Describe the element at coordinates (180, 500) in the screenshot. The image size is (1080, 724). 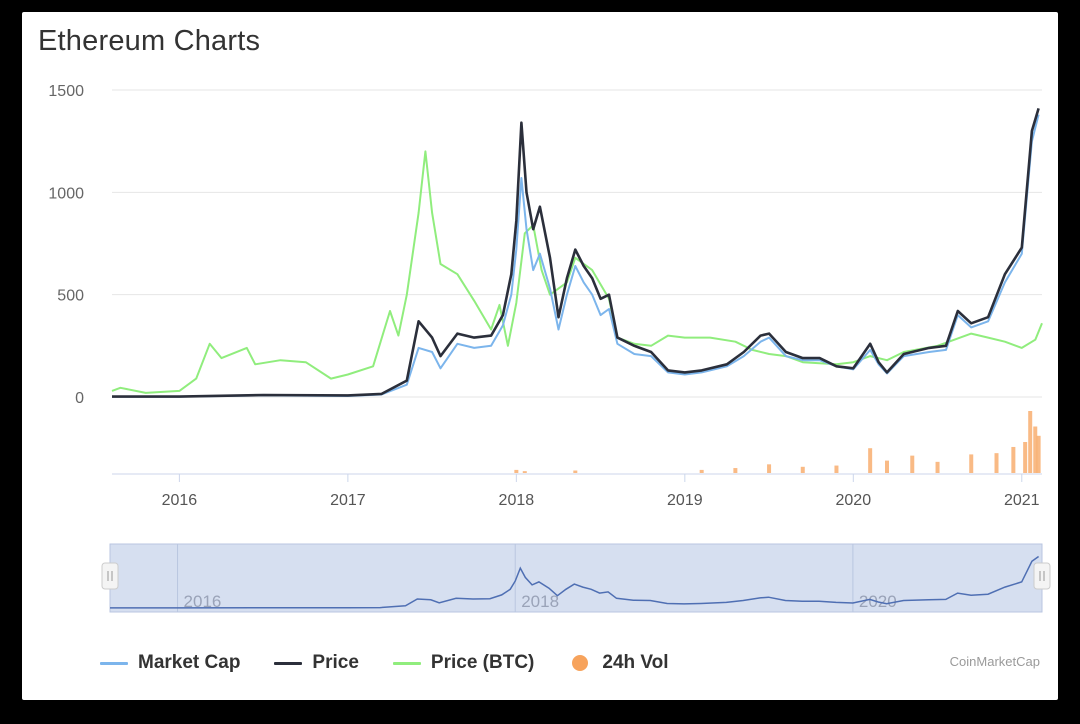
I see `x-tick-label: 2016` at that location.